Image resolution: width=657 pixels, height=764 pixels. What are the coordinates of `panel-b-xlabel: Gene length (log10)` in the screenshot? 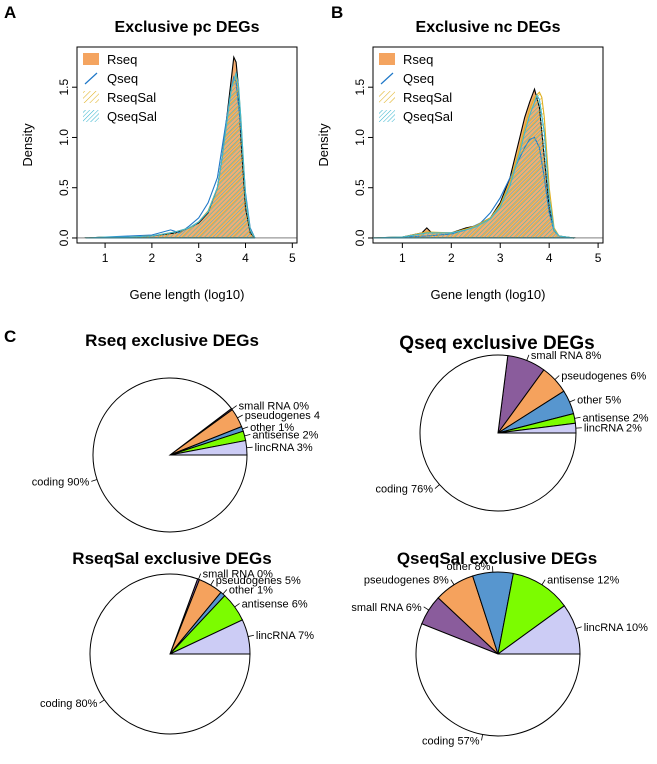 It's located at (488, 294).